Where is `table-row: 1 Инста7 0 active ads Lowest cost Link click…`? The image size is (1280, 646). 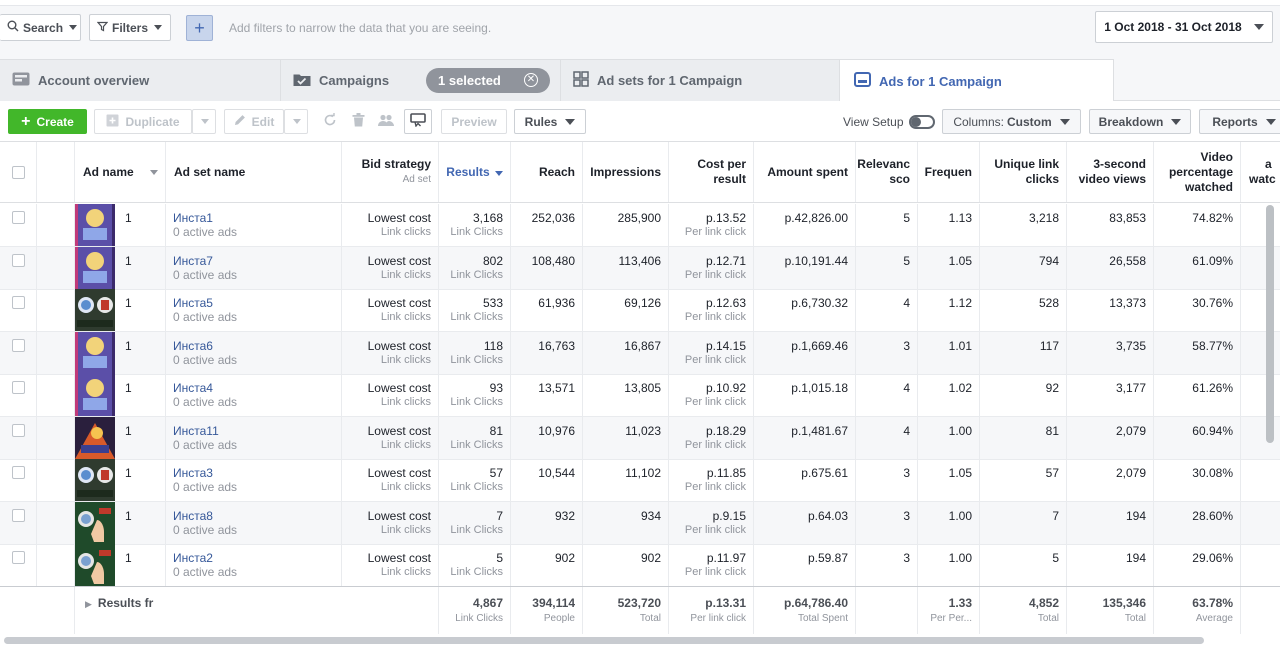 table-row: 1 Инста7 0 active ads Lowest cost Link click… is located at coordinates (640, 268).